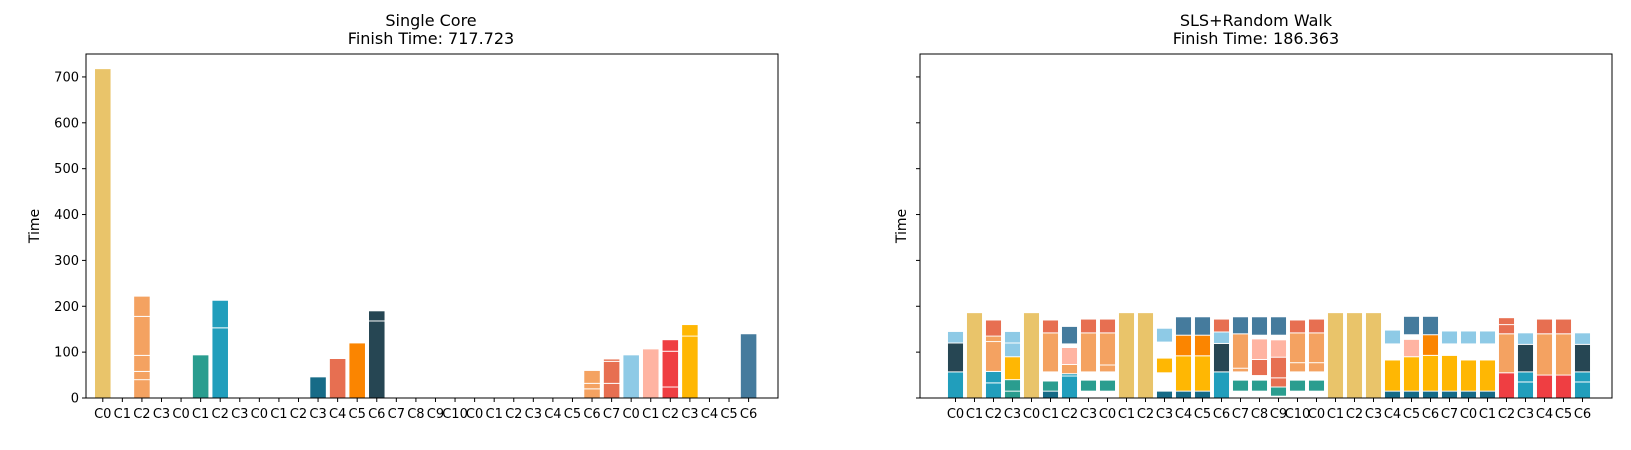  What do you see at coordinates (75, 399) in the screenshot?
I see `chart-left-ytick-label-0: 0` at bounding box center [75, 399].